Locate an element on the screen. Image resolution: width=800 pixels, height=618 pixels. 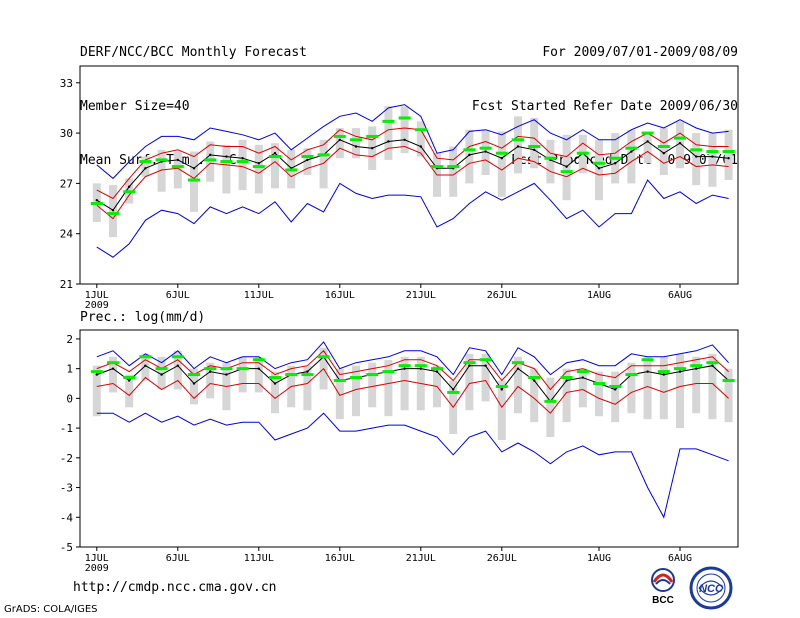
bcc-logo: BCC is located at coordinates (663, 587).